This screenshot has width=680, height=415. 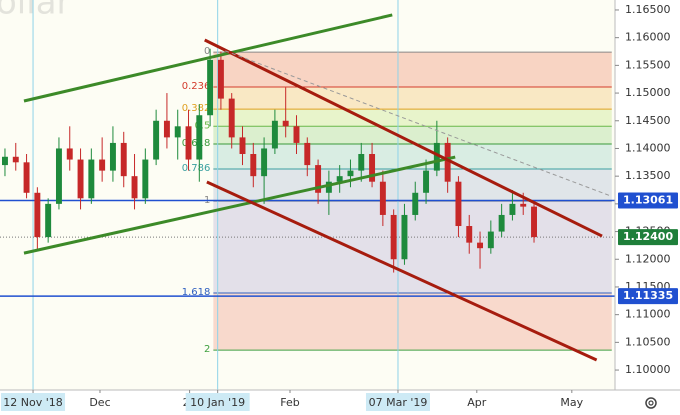 What do you see at coordinates (477, 402) in the screenshot?
I see `x-tick-label: Apr` at bounding box center [477, 402].